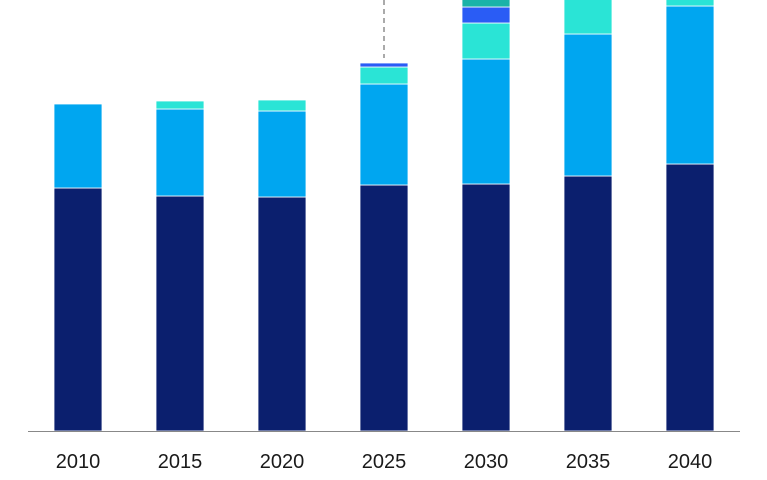 Image resolution: width=767 pixels, height=480 pixels. Describe the element at coordinates (78, 309) in the screenshot. I see `bar-segment-2010-s1` at that location.